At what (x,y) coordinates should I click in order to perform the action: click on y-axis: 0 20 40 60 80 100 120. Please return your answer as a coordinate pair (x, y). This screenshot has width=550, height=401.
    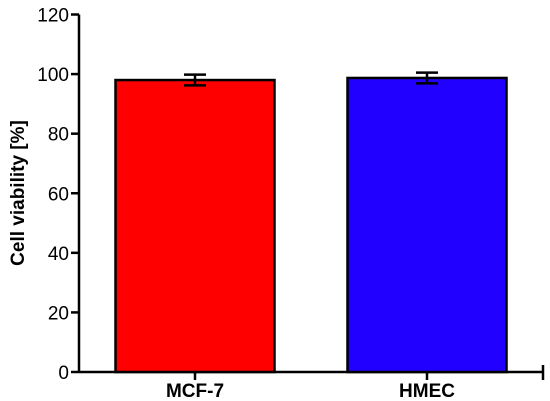
    Looking at the image, I should click on (59, 195).